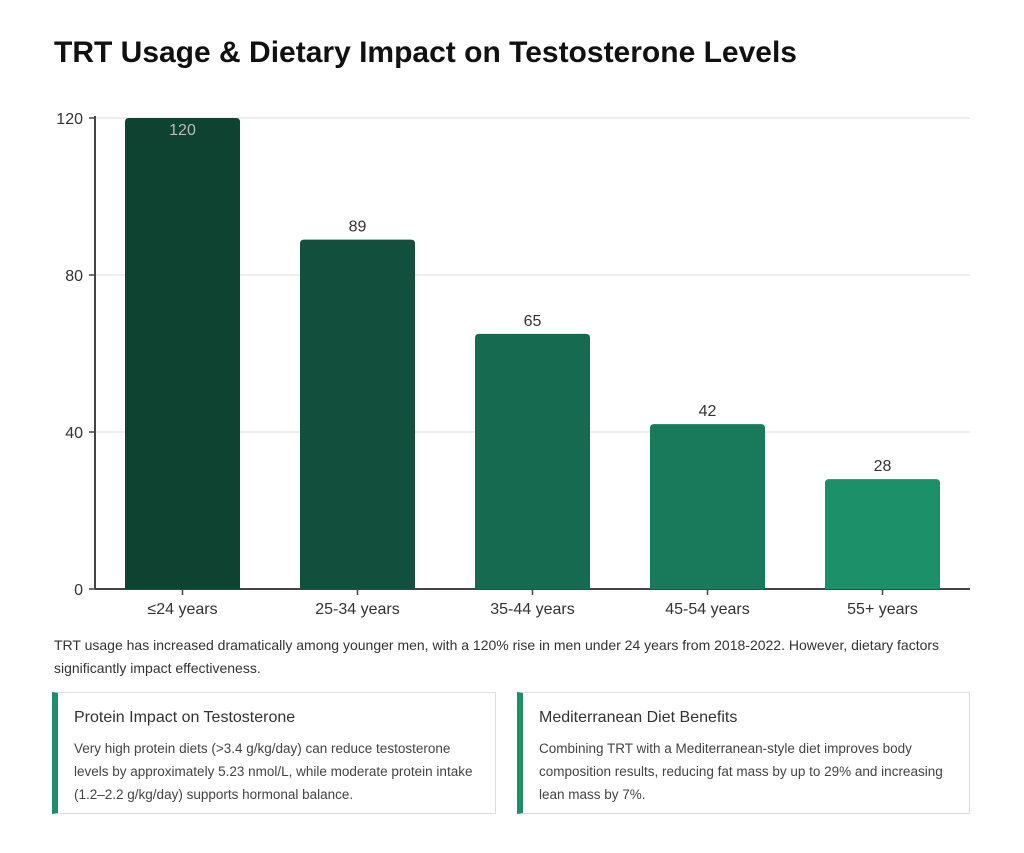 The width and height of the screenshot is (1024, 853). I want to click on data-label: 89, so click(358, 227).